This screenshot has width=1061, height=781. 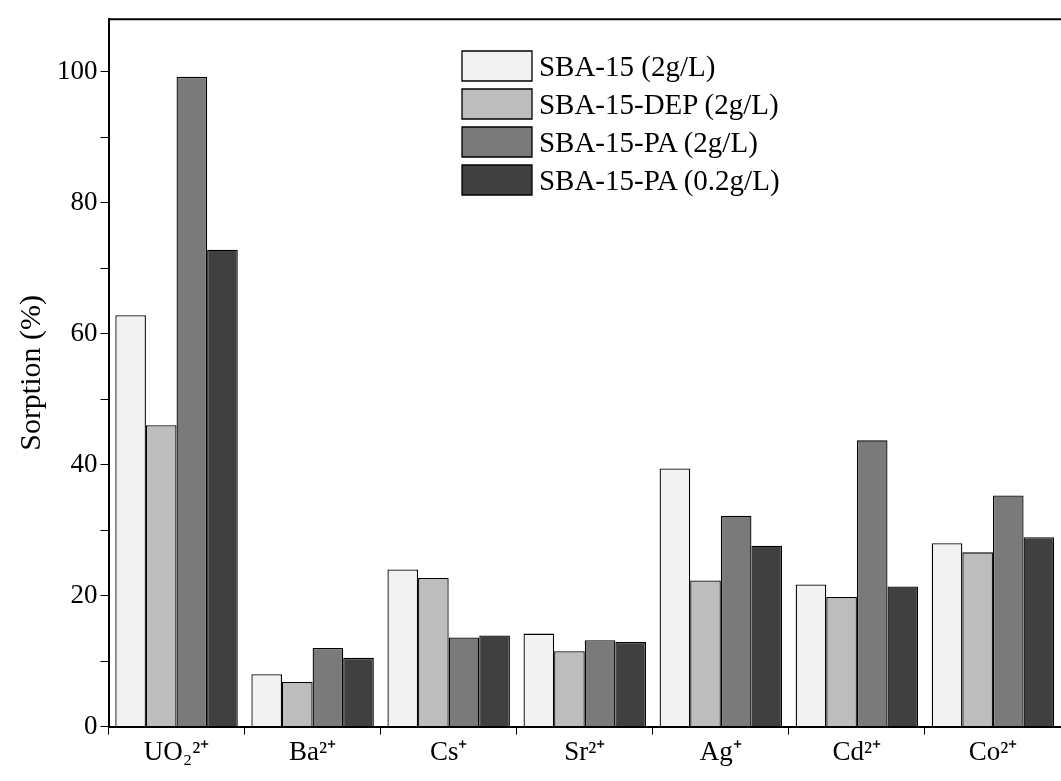 What do you see at coordinates (91, 724) in the screenshot?
I see `y-tick-label: 0` at bounding box center [91, 724].